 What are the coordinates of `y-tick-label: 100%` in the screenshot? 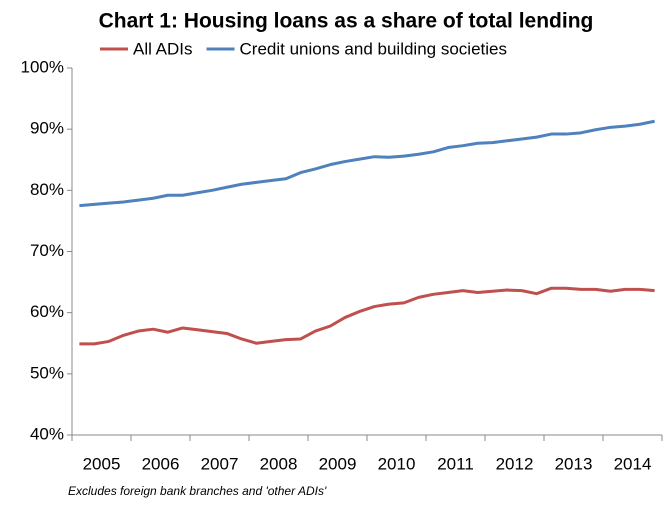 It's located at (42, 66).